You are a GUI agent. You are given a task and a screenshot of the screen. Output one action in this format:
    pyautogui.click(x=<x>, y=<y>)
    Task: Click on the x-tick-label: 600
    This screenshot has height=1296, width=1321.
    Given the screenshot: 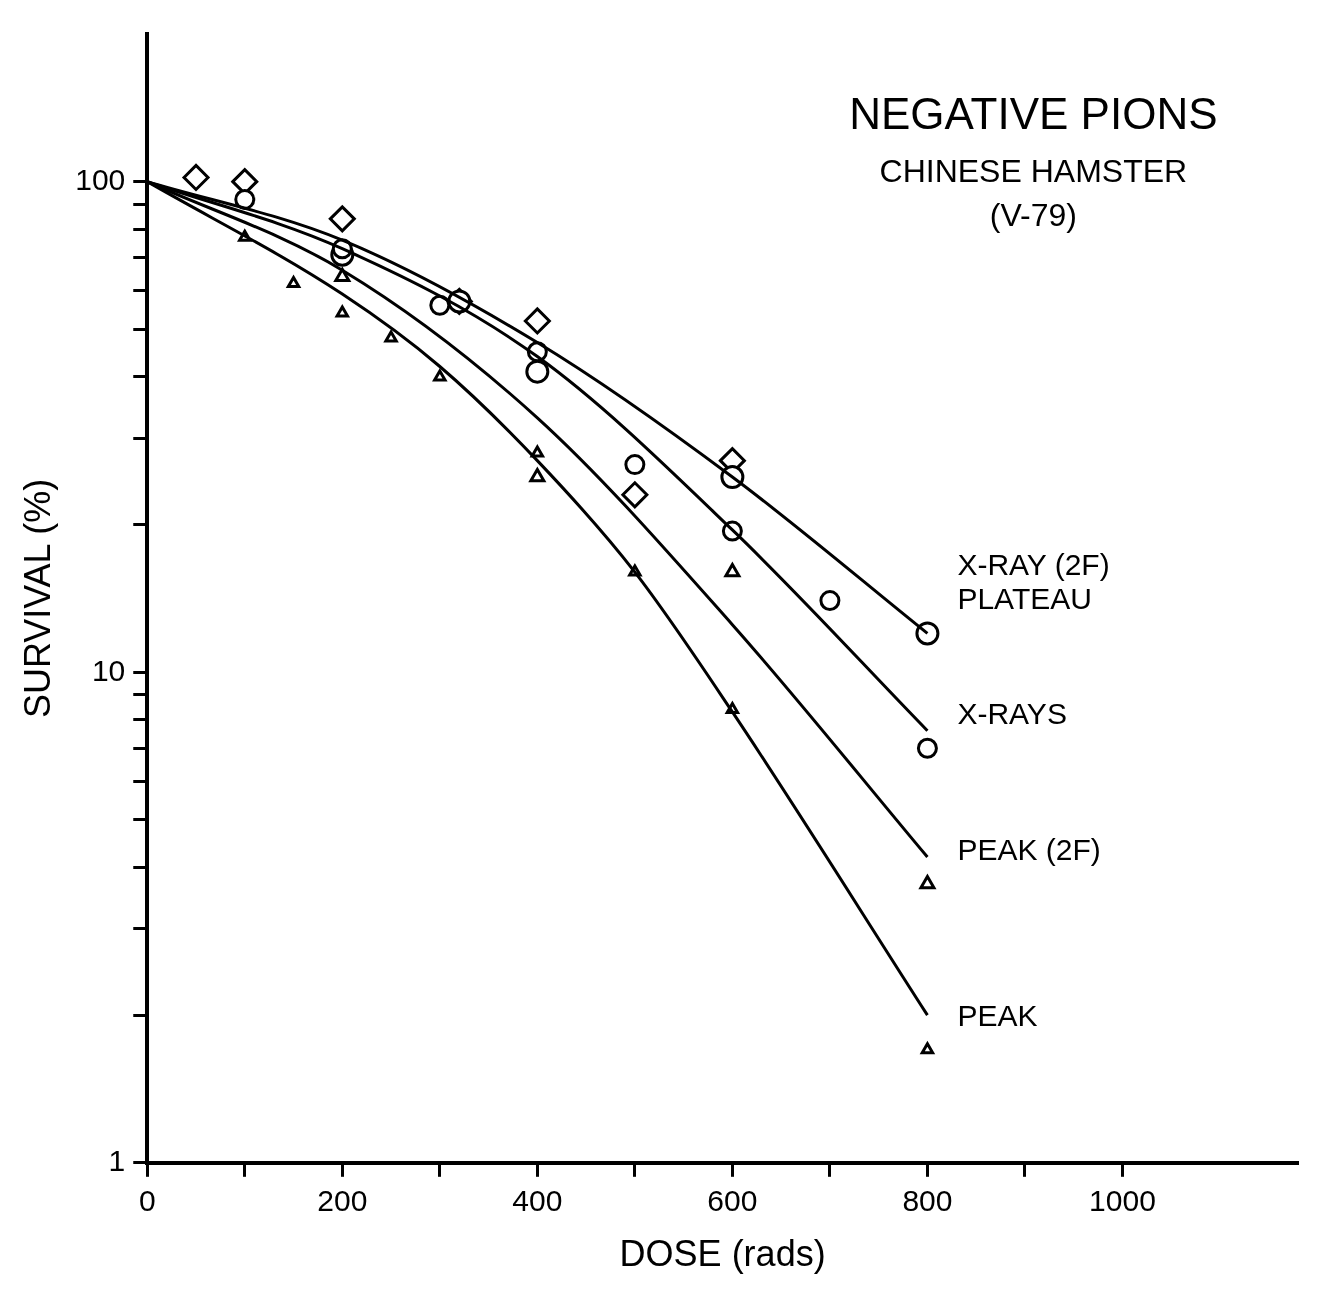 What is the action you would take?
    pyautogui.click(x=732, y=1201)
    